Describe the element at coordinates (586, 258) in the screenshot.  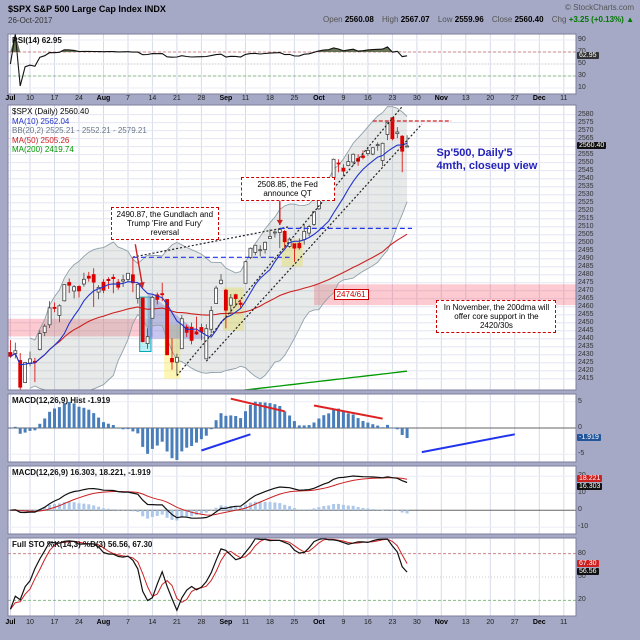
I see `y-tick-label: 2490` at that location.